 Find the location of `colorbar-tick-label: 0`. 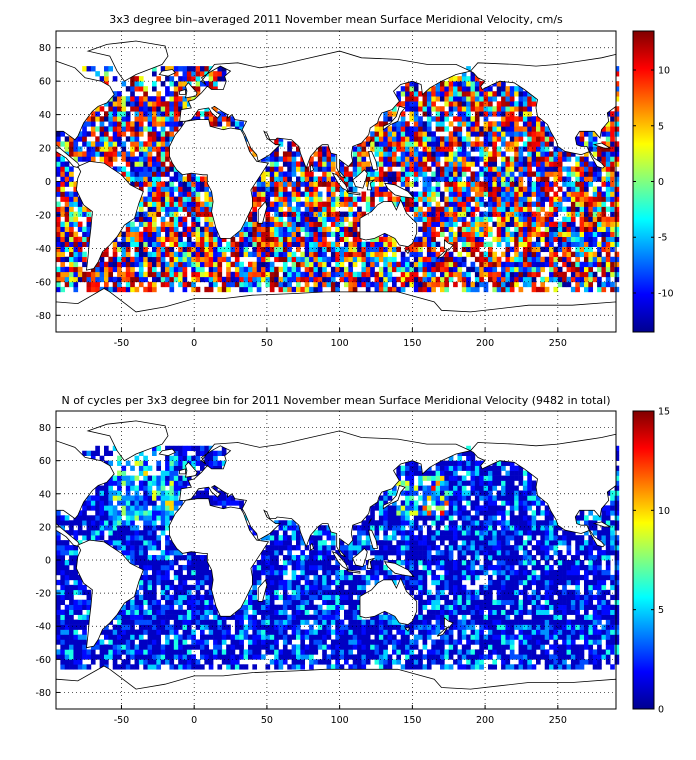

colorbar-tick-label: 0 is located at coordinates (661, 182).